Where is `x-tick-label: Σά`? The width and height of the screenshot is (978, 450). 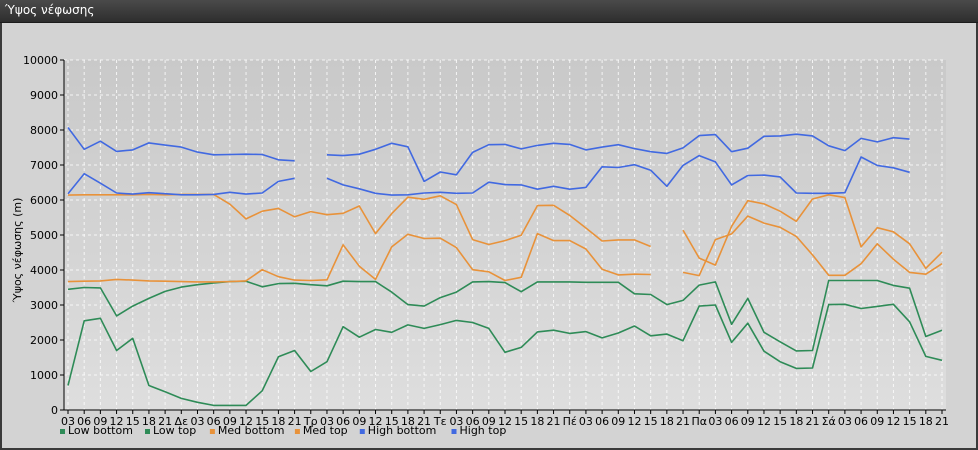
x-tick-label: Σά is located at coordinates (829, 421).